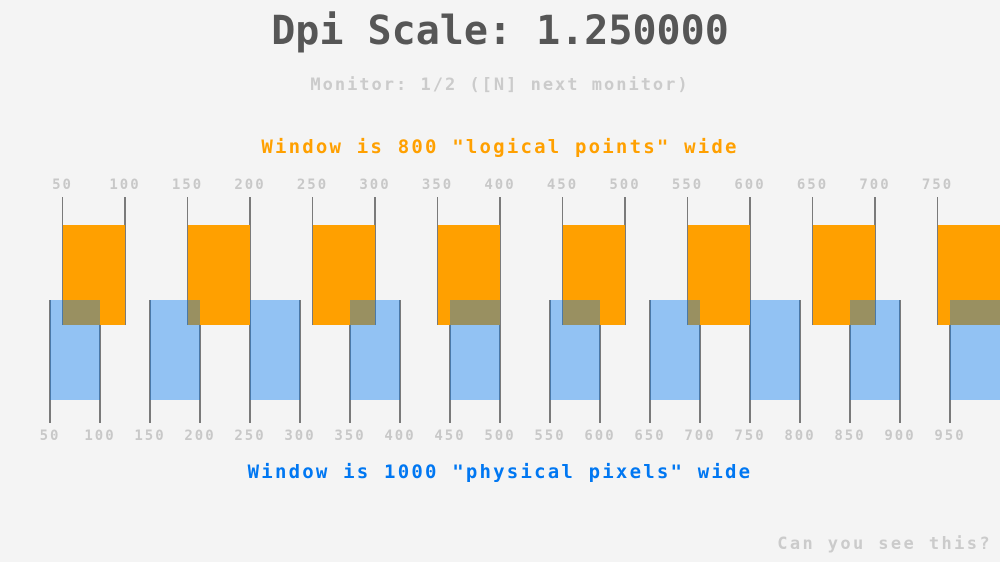 This screenshot has width=1000, height=562. What do you see at coordinates (500, 147) in the screenshot?
I see `logical-width-heading: Window is 800 "logical points" wide` at bounding box center [500, 147].